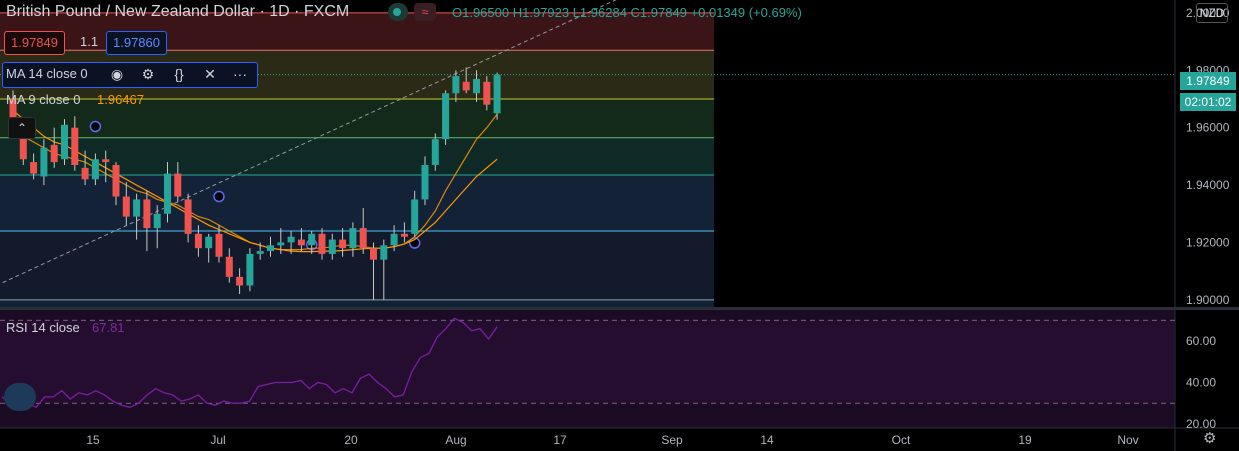 This screenshot has width=1239, height=451. What do you see at coordinates (47, 73) in the screenshot?
I see `ma14-label: MA 14 close 0` at bounding box center [47, 73].